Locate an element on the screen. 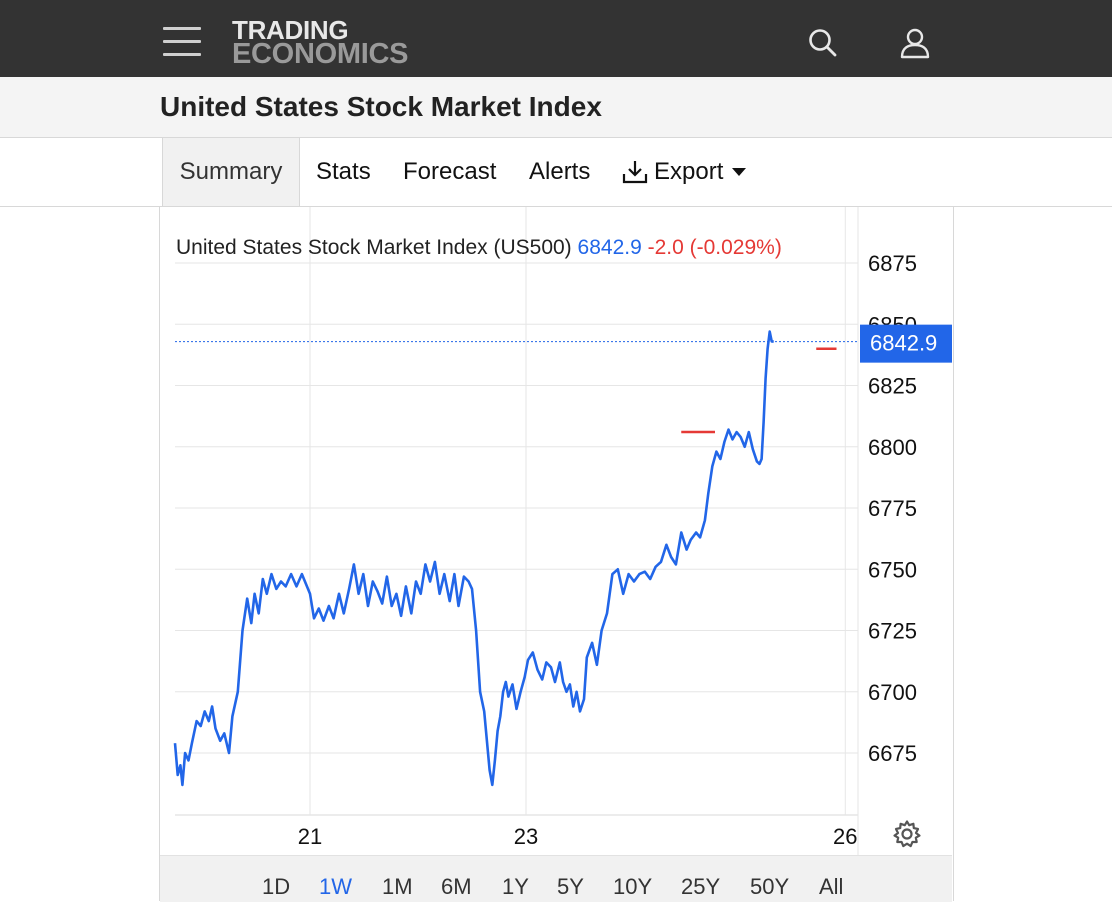 The width and height of the screenshot is (1112, 902). x-tick-label: 23 is located at coordinates (526, 836).